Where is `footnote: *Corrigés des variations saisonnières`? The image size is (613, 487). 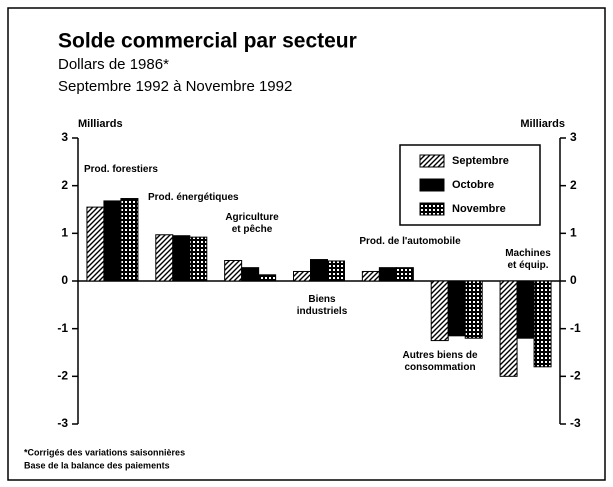
footnote: *Corrigés des variations saisonnières is located at coordinates (104, 452).